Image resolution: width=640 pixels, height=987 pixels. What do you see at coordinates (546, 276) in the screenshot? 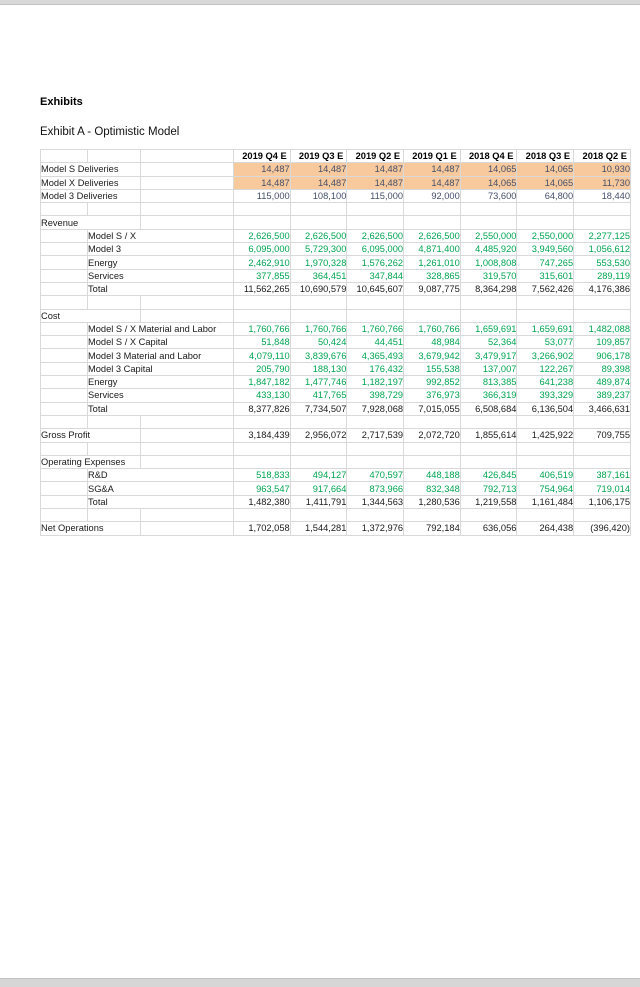
I see `value-cell: 315,601` at bounding box center [546, 276].